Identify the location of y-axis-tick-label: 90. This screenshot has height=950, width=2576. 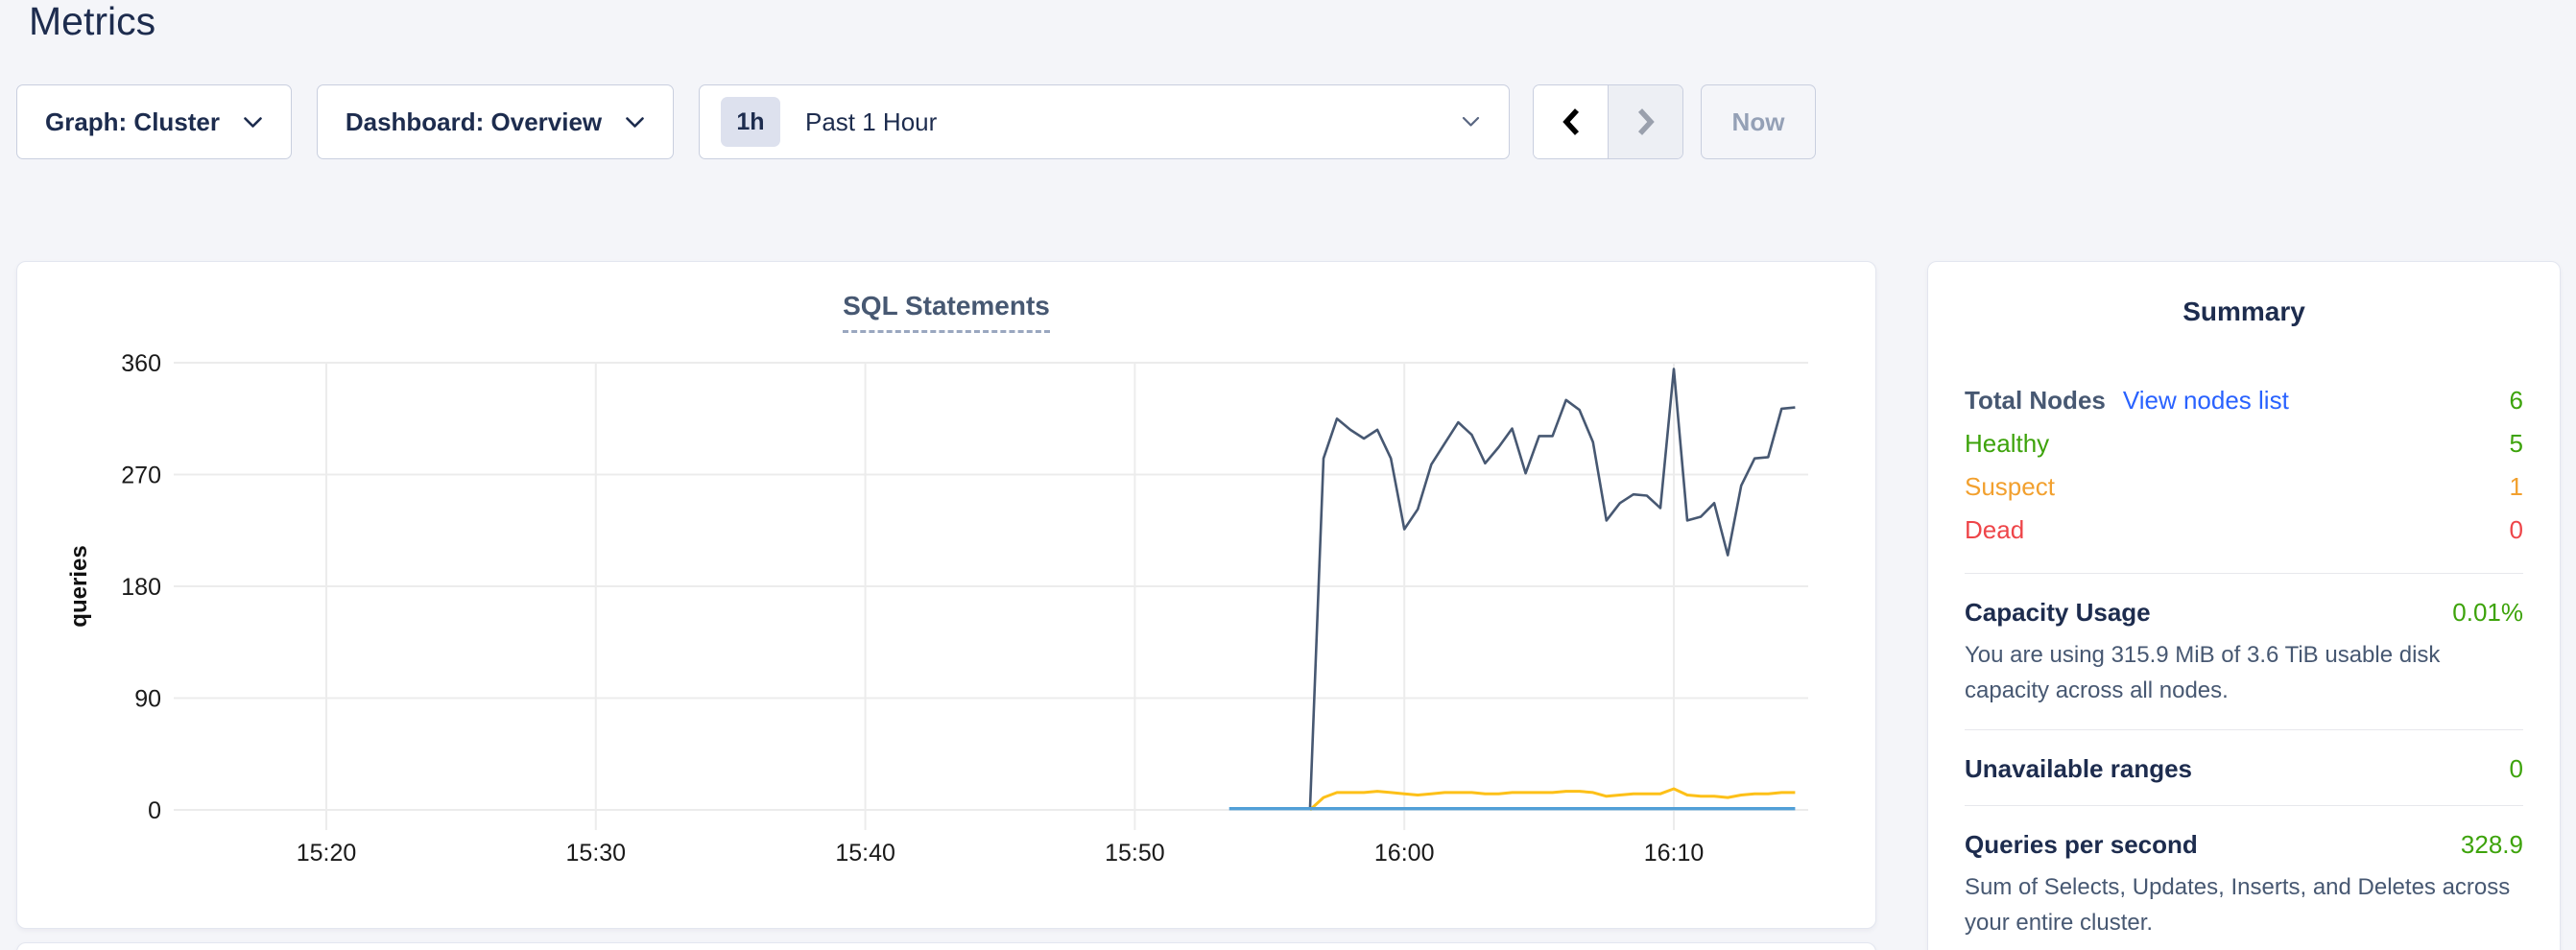
(147, 699).